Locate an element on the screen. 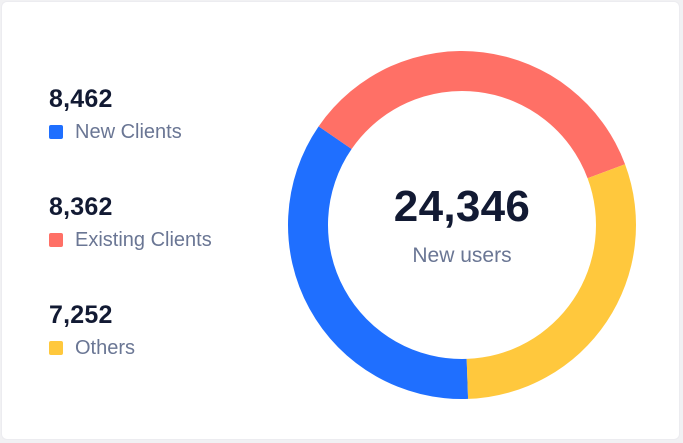 This screenshot has height=443, width=683. legend-item-others: 7,252 Others is located at coordinates (164, 354).